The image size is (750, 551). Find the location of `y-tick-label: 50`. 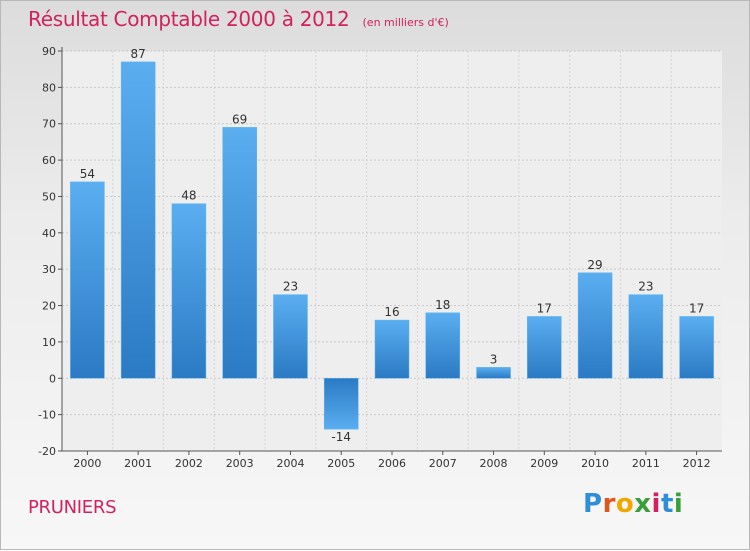

y-tick-label: 50 is located at coordinates (49, 196).